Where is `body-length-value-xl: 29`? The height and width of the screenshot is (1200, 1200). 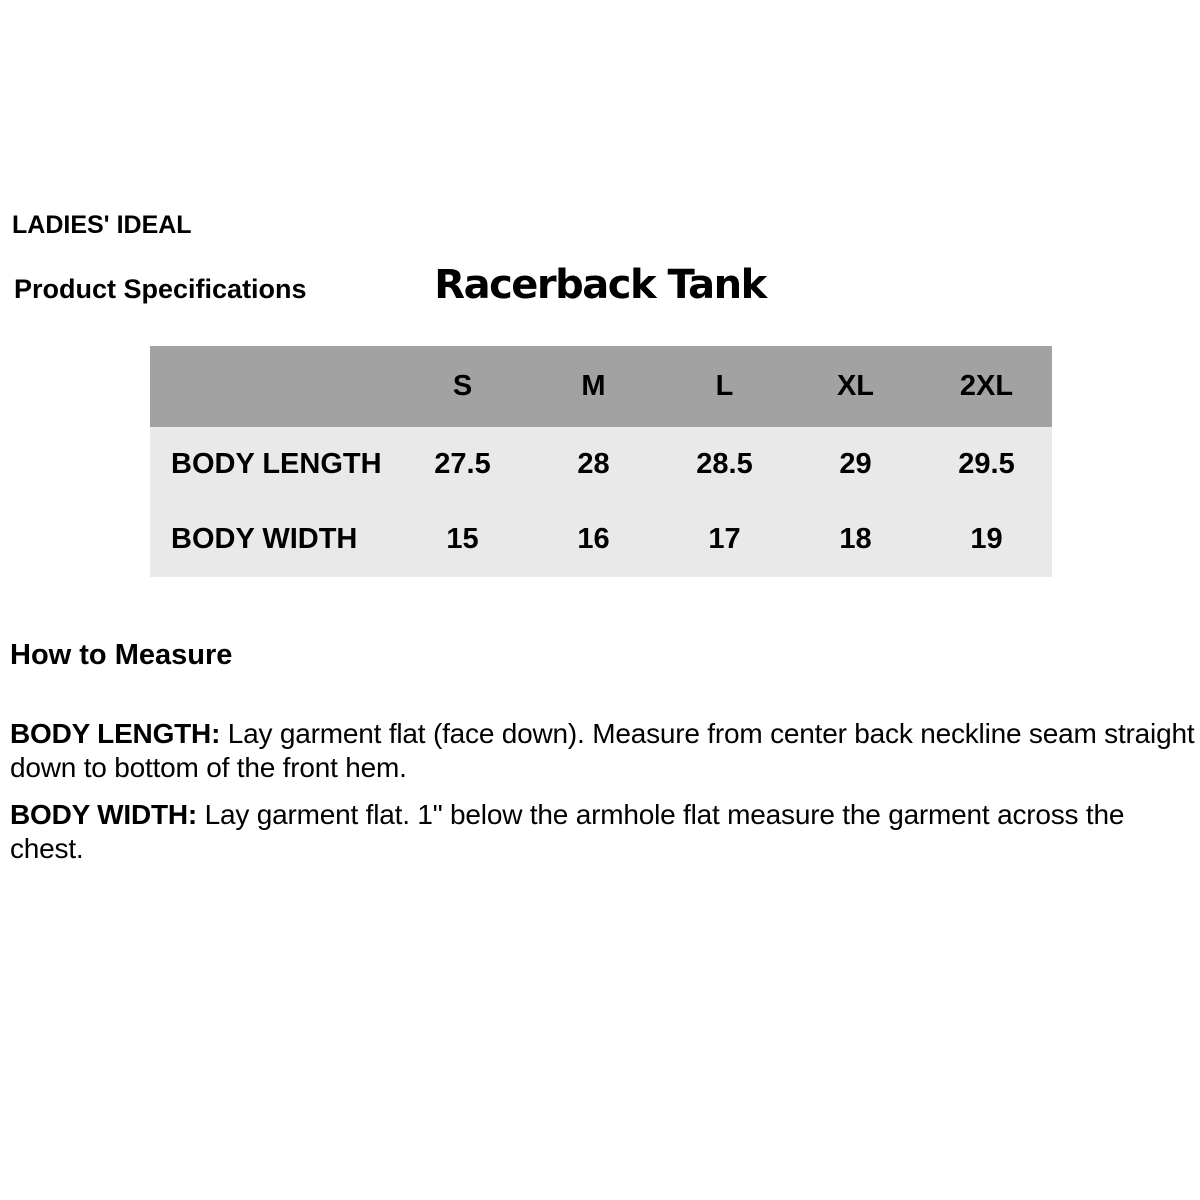 body-length-value-xl: 29 is located at coordinates (855, 464).